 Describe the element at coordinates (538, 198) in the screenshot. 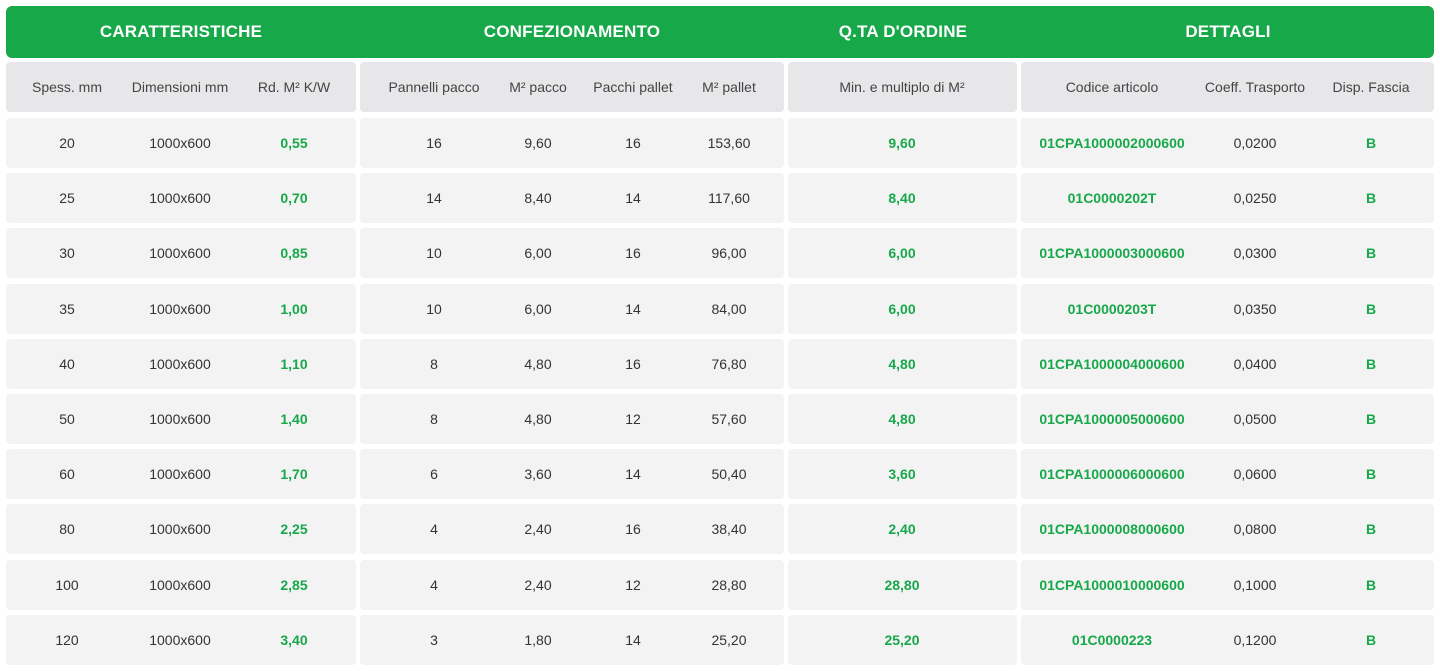

I see `cell-m2pacco: 8,40` at that location.